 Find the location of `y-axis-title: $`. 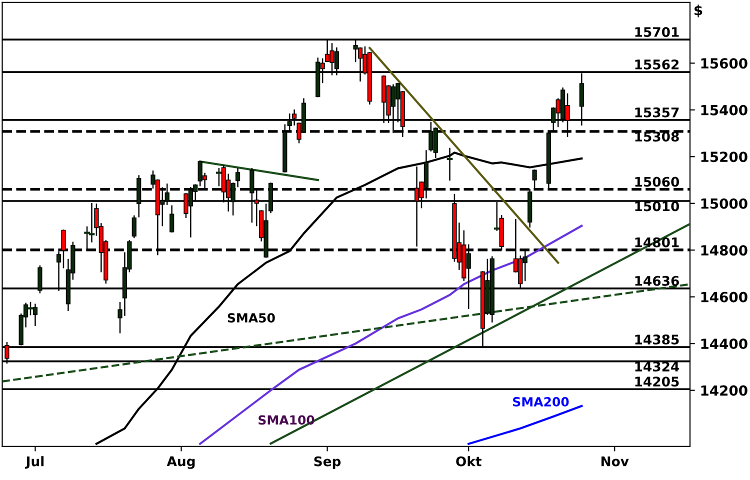

y-axis-title: $ is located at coordinates (698, 11).